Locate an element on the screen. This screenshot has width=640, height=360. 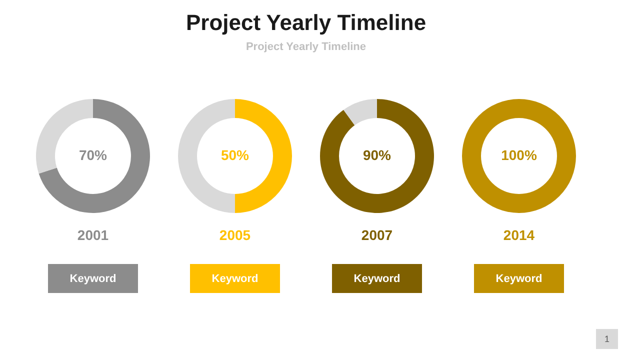
text: 2007 is located at coordinates (377, 235).